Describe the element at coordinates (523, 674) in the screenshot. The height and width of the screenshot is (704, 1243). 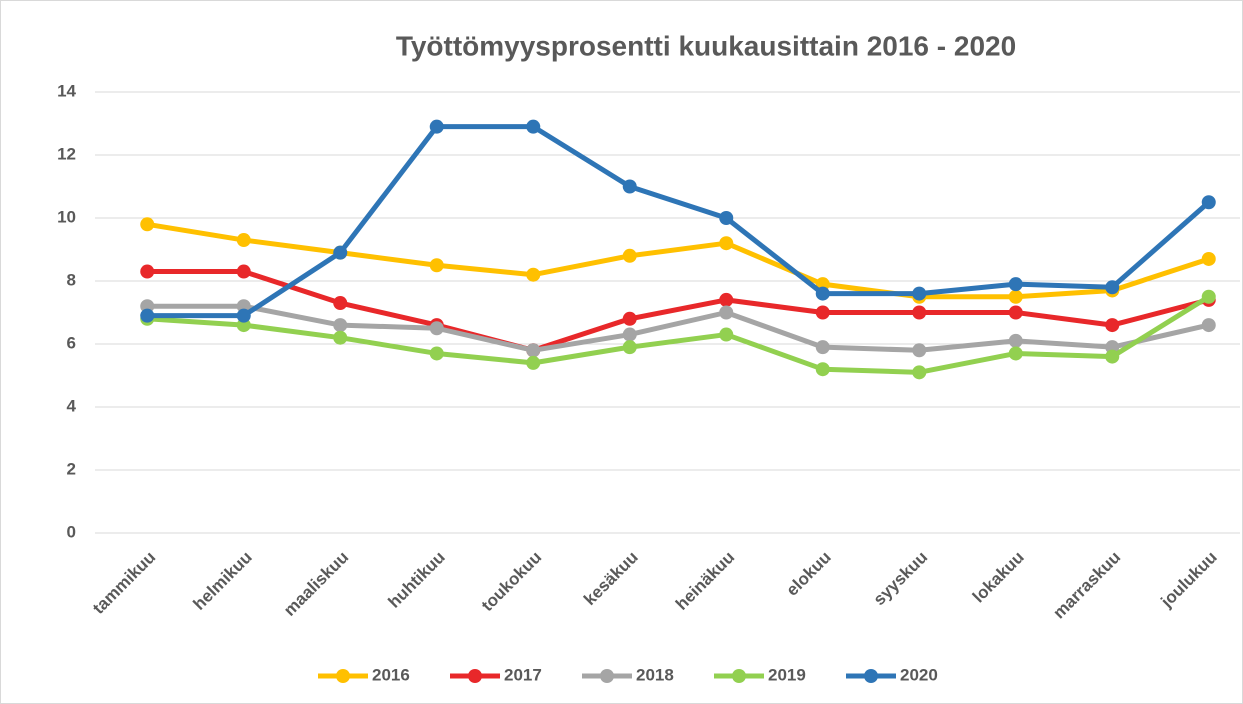
I see `legend-label: 2017` at that location.